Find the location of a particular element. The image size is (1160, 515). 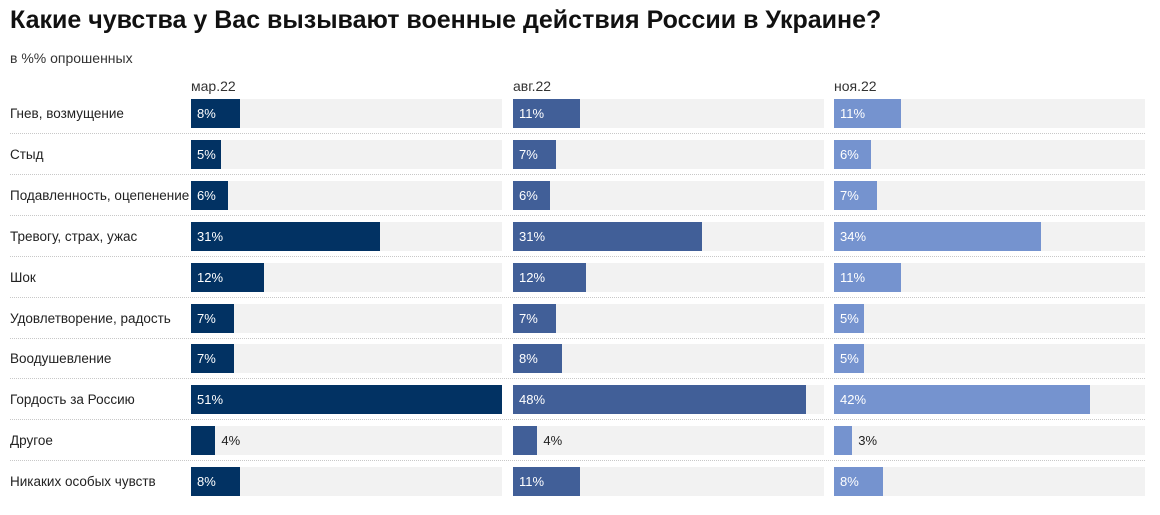

bar-track: 34% is located at coordinates (989, 236).